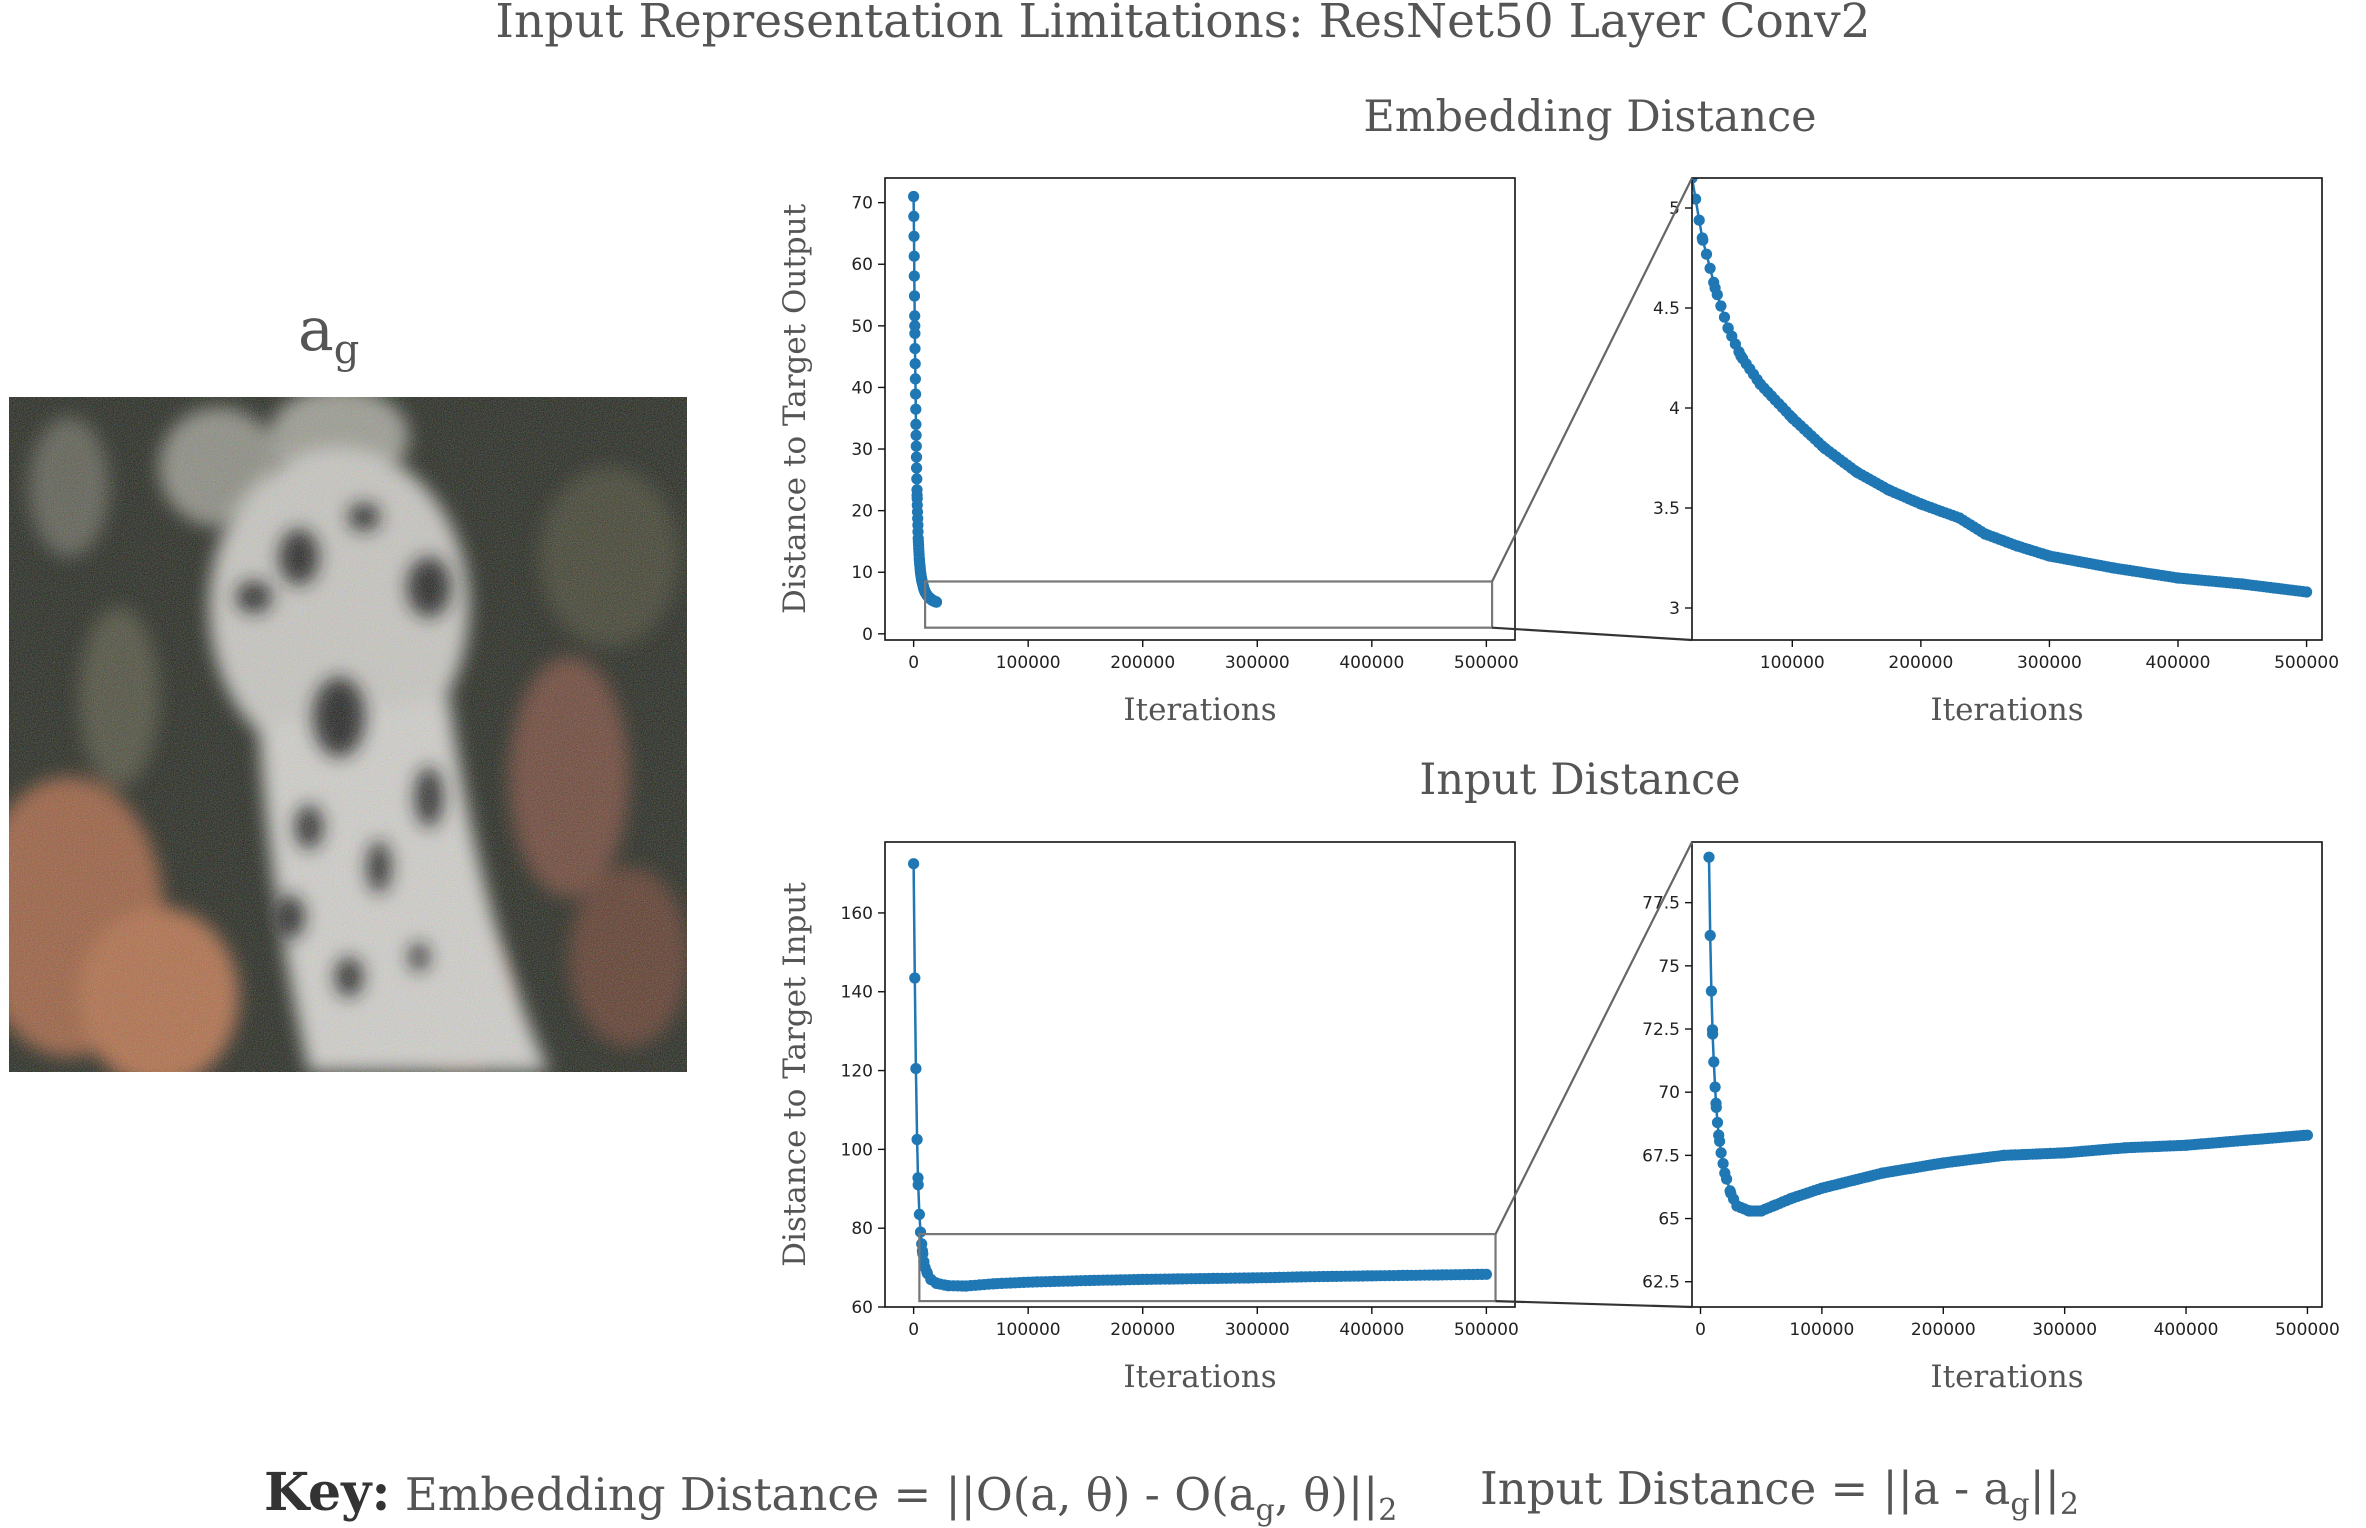  I want to click on key-input-pre: Input Distance = ||a - a, so click(1745, 1488).